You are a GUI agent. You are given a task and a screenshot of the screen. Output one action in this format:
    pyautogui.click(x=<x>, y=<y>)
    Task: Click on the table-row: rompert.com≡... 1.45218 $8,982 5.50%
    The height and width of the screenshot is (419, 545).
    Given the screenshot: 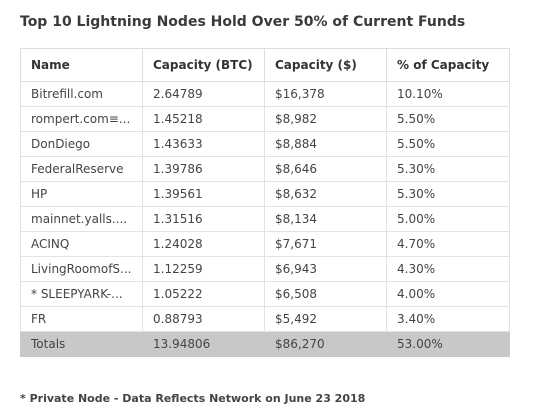 What is the action you would take?
    pyautogui.click(x=265, y=119)
    